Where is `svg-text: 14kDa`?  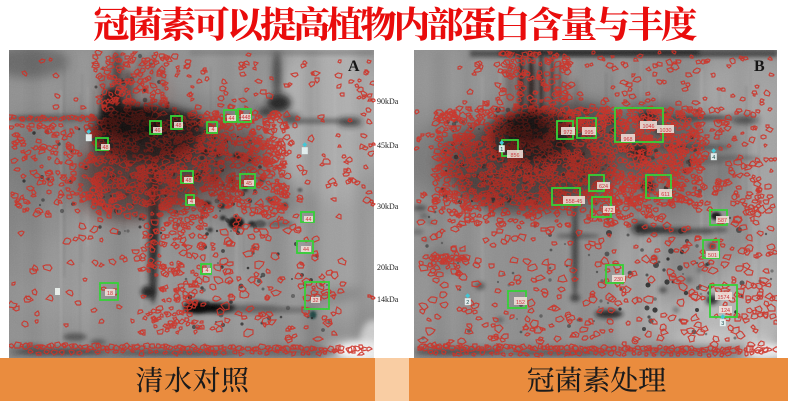
svg-text: 14kDa is located at coordinates (388, 299).